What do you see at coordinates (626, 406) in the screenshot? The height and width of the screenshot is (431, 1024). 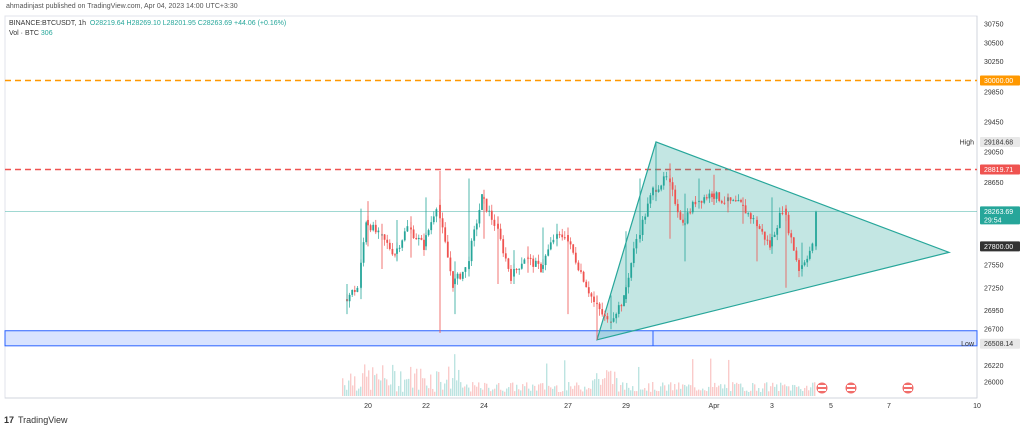 I see `x-tick-label: 29` at bounding box center [626, 406].